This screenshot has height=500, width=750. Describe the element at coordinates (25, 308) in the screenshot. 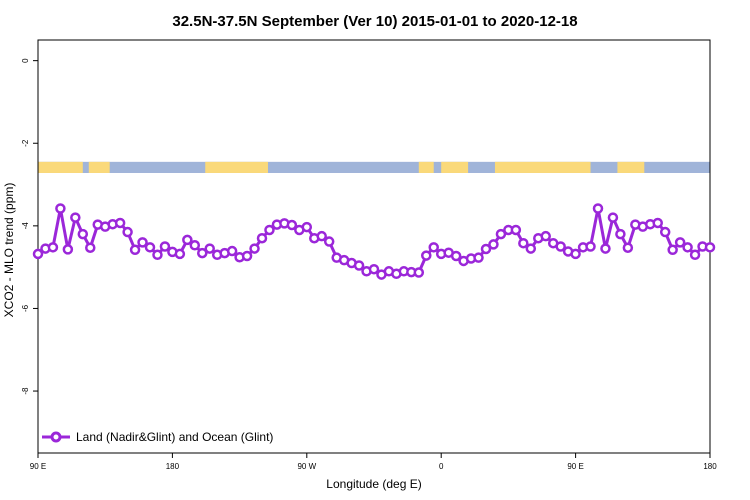

I see `y-tick-label: -6` at that location.